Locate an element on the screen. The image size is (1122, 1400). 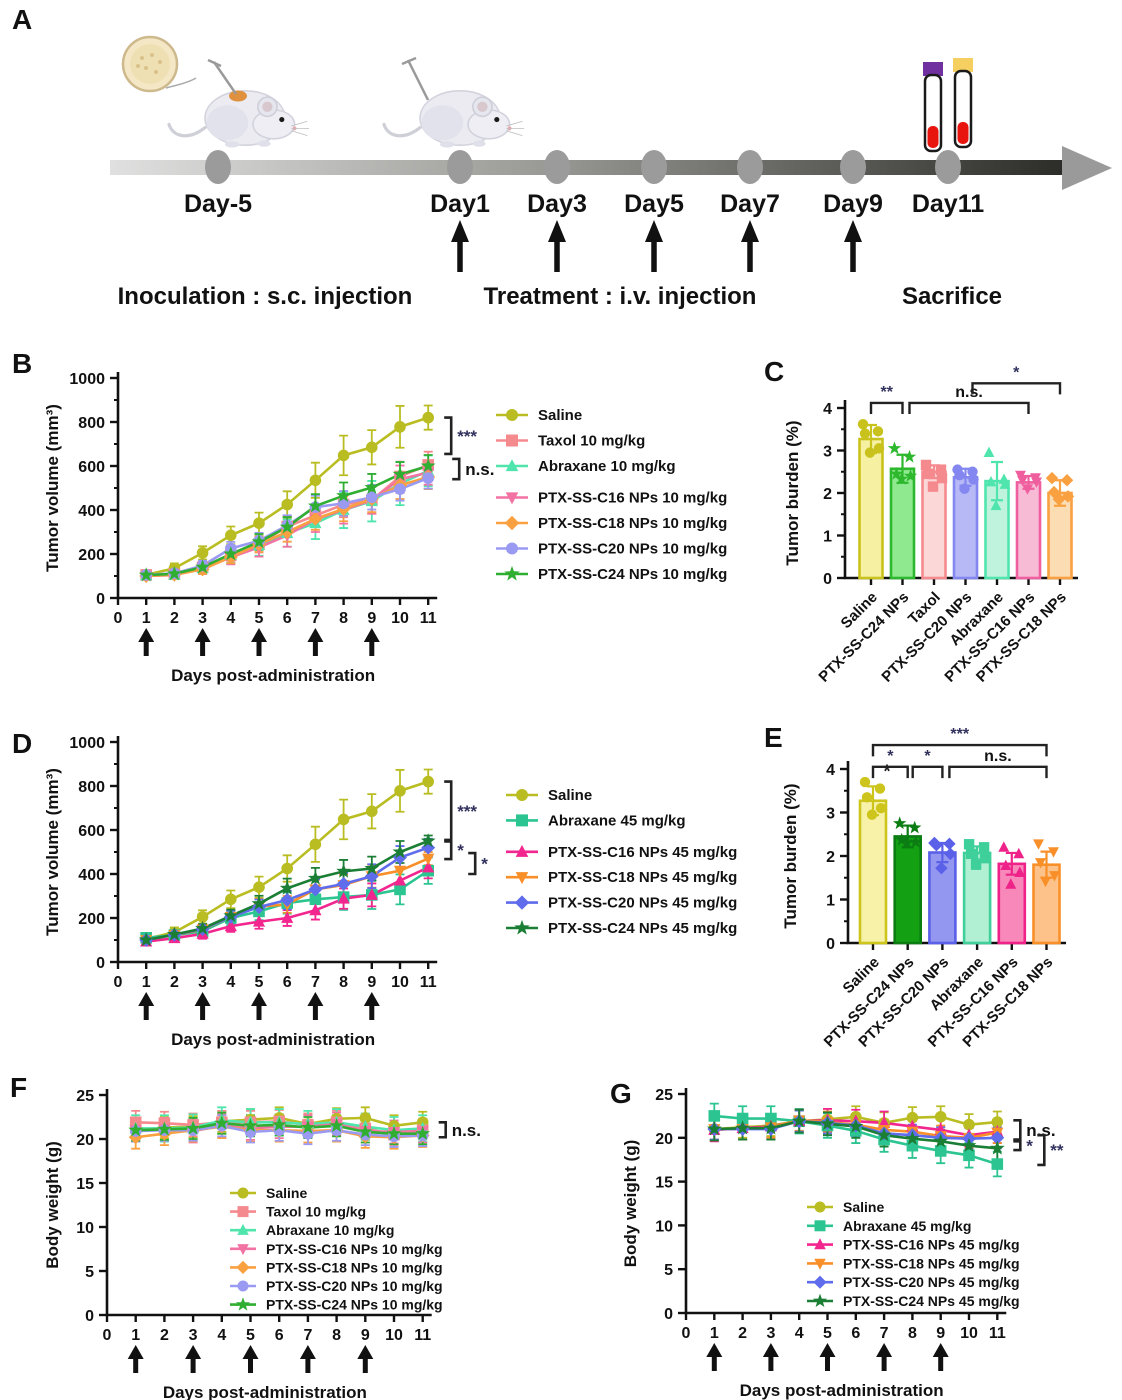
x-tick-label: 0 is located at coordinates (118, 618).